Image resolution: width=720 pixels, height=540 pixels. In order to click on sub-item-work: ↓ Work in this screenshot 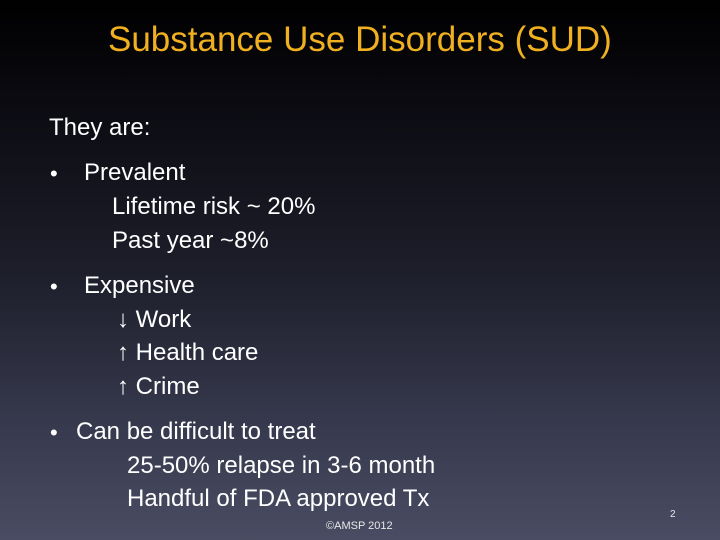, I will do `click(154, 319)`.